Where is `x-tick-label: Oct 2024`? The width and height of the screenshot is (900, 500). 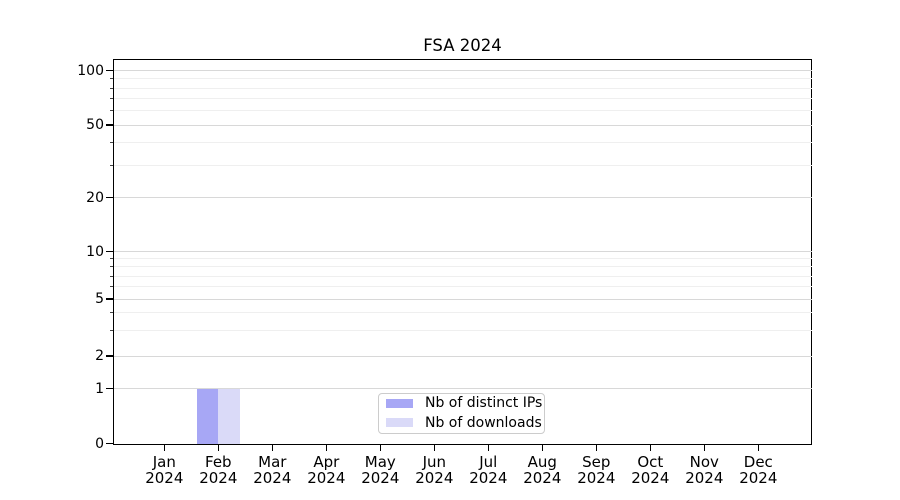
x-tick-label: Oct 2024 is located at coordinates (650, 470).